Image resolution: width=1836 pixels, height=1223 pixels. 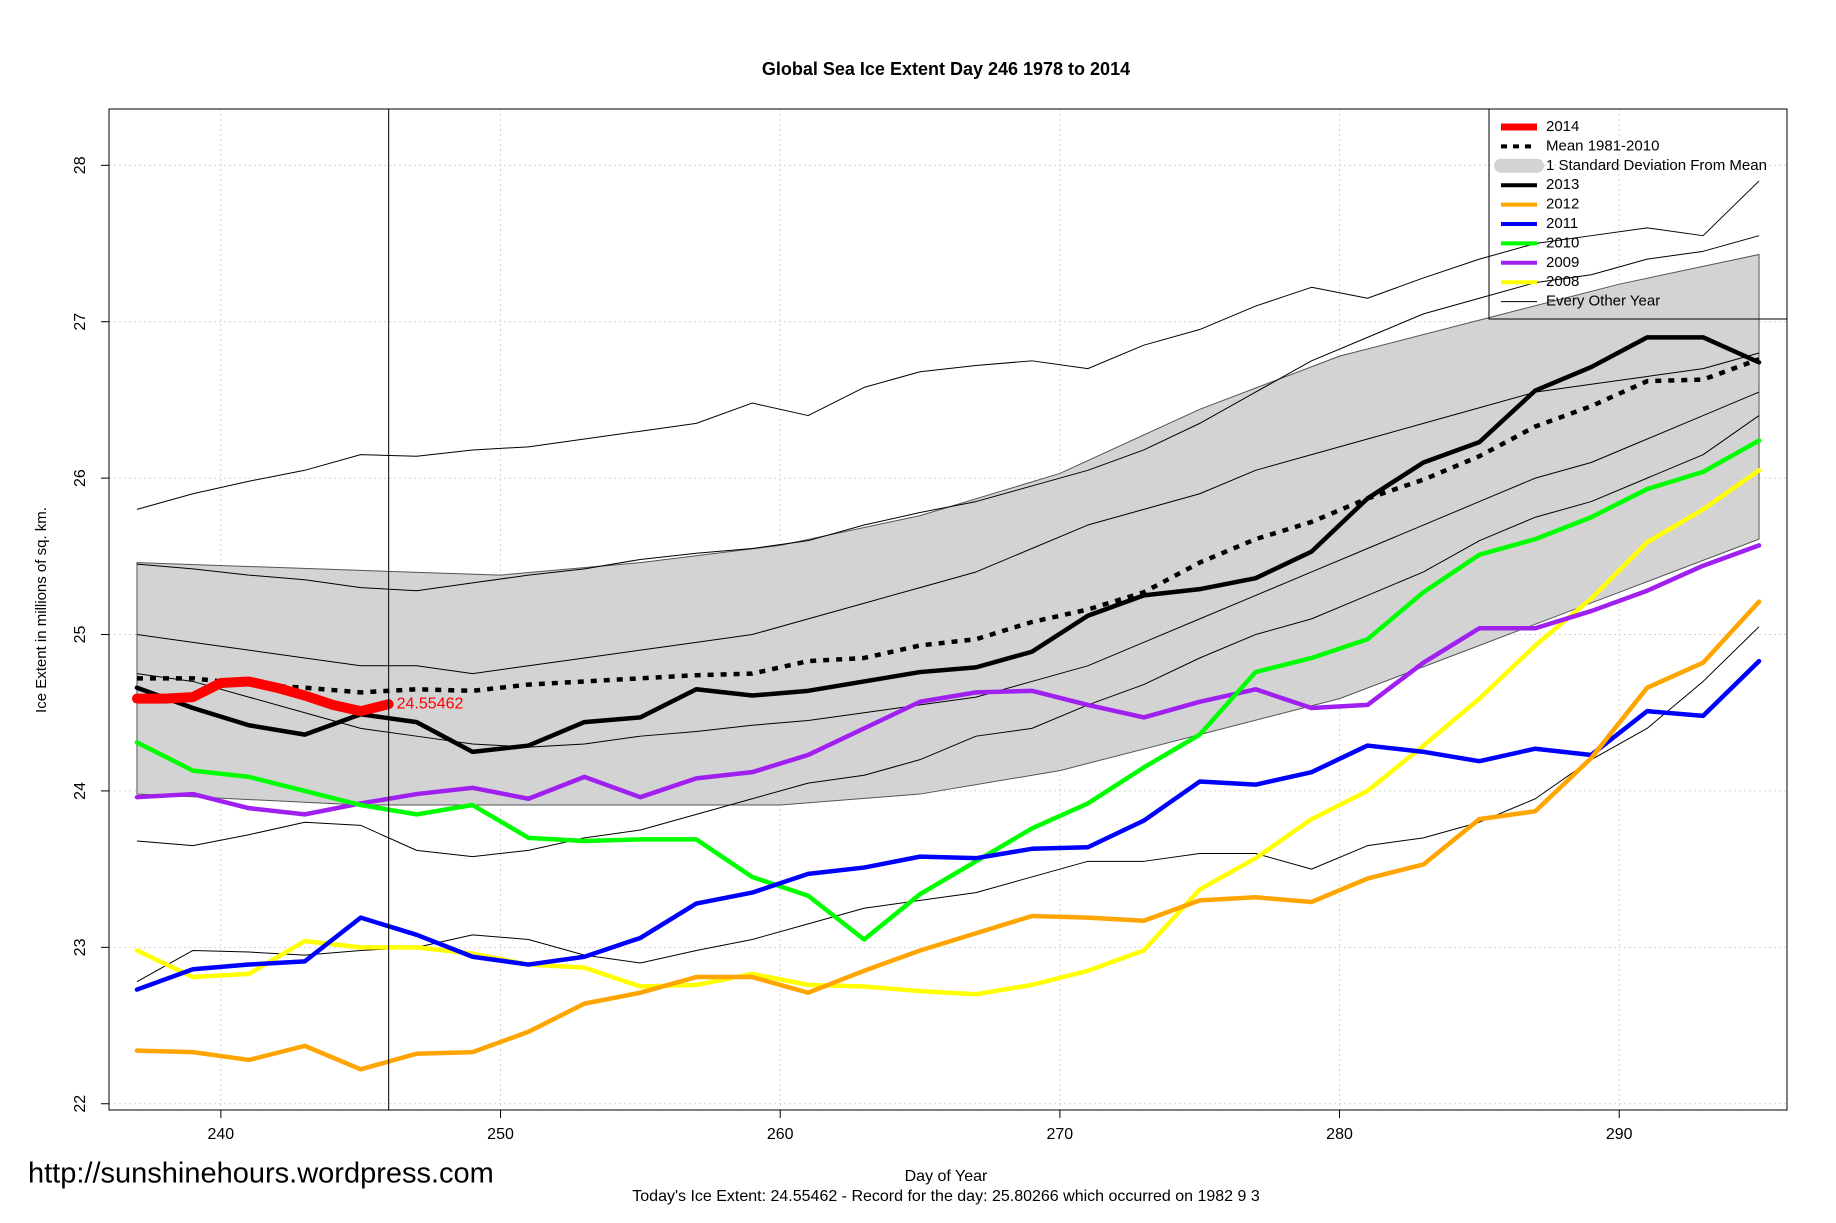 I want to click on watermark: http://sunshinehours.wordpress.com, so click(x=261, y=1174).